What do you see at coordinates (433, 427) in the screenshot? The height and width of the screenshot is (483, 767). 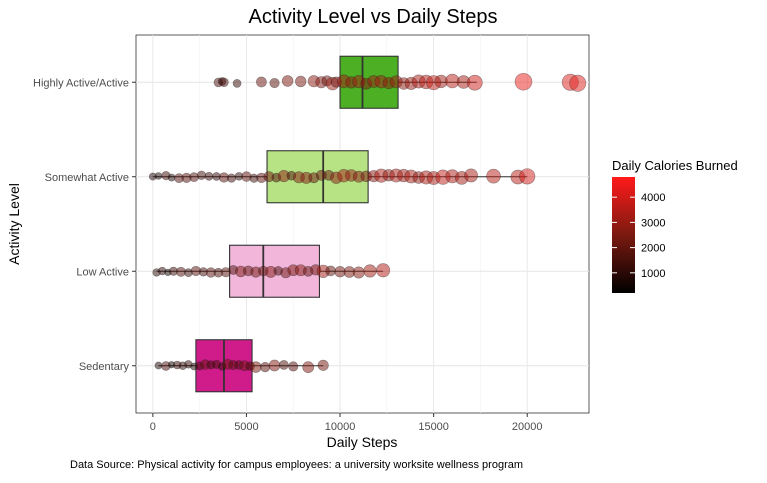 I see `x-tick-label: 15000` at bounding box center [433, 427].